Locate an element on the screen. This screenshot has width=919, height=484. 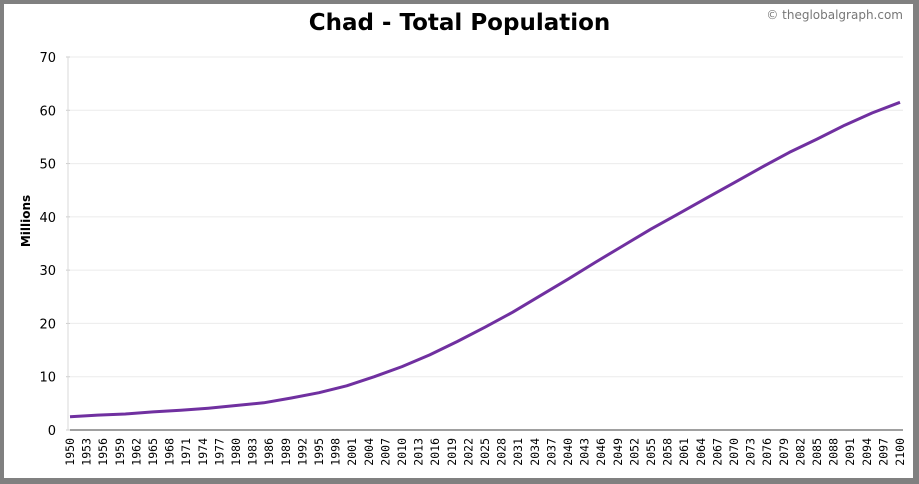
x-tick-label: 2070 is located at coordinates (734, 452).